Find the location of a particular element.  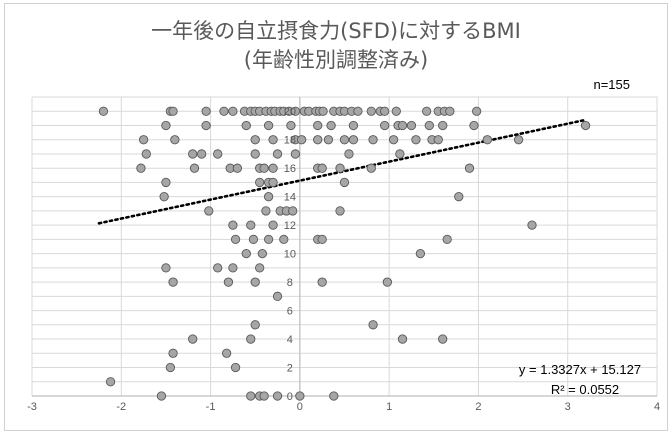

x-tick-label: 3 is located at coordinates (568, 407).